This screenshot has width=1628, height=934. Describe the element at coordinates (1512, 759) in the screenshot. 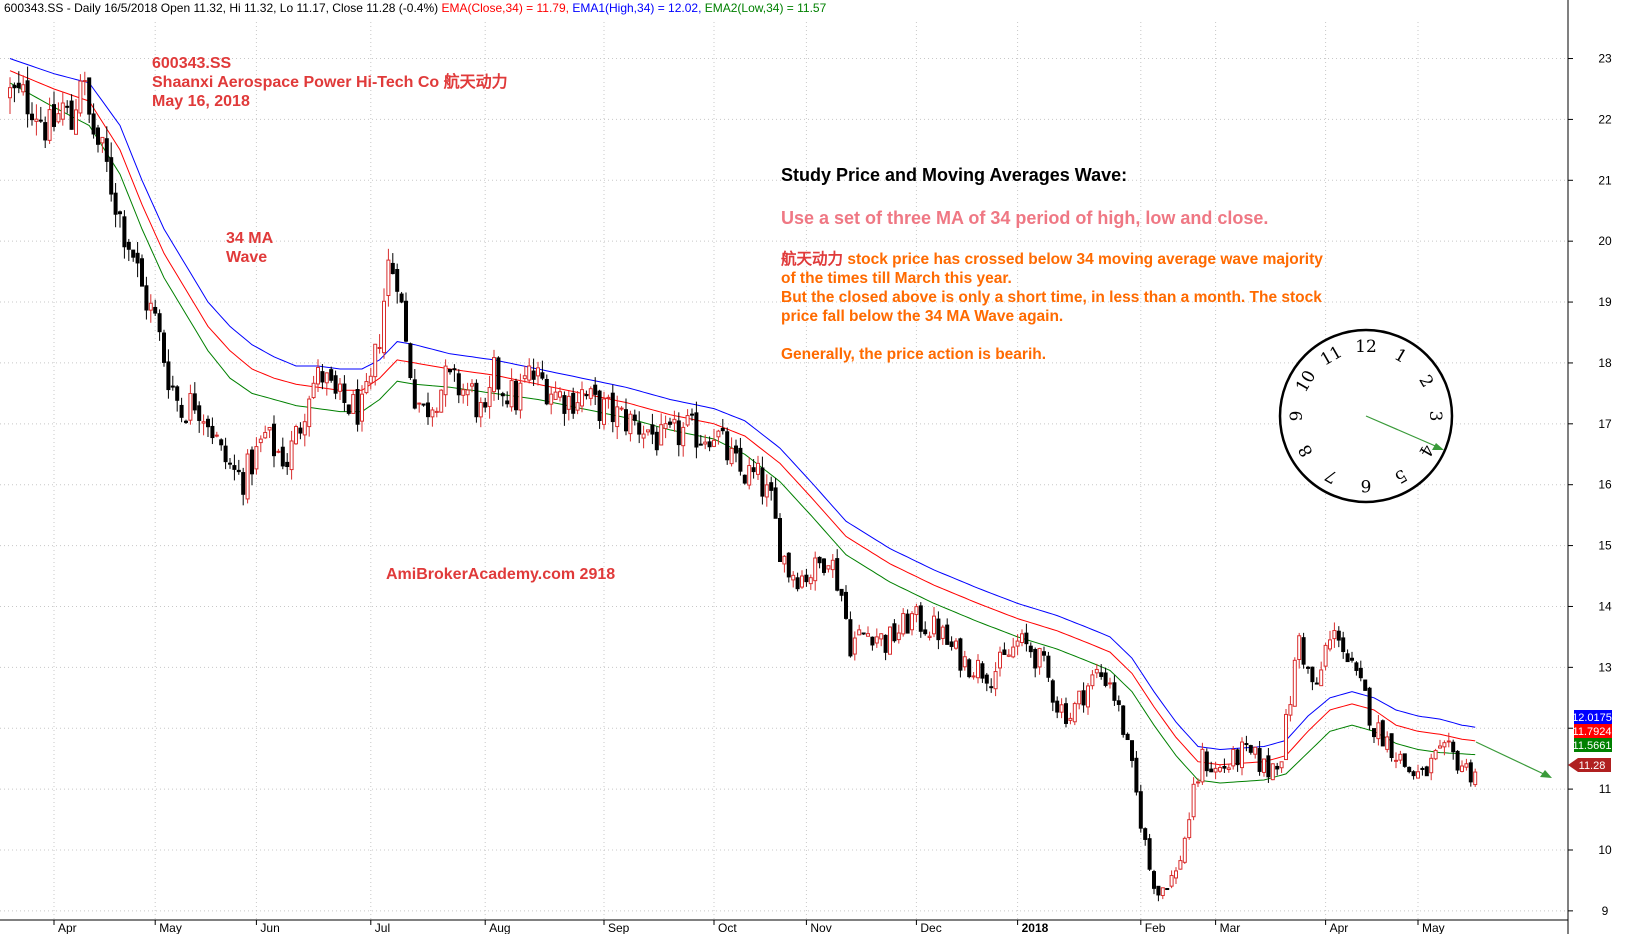

I see `trend-arrow` at that location.